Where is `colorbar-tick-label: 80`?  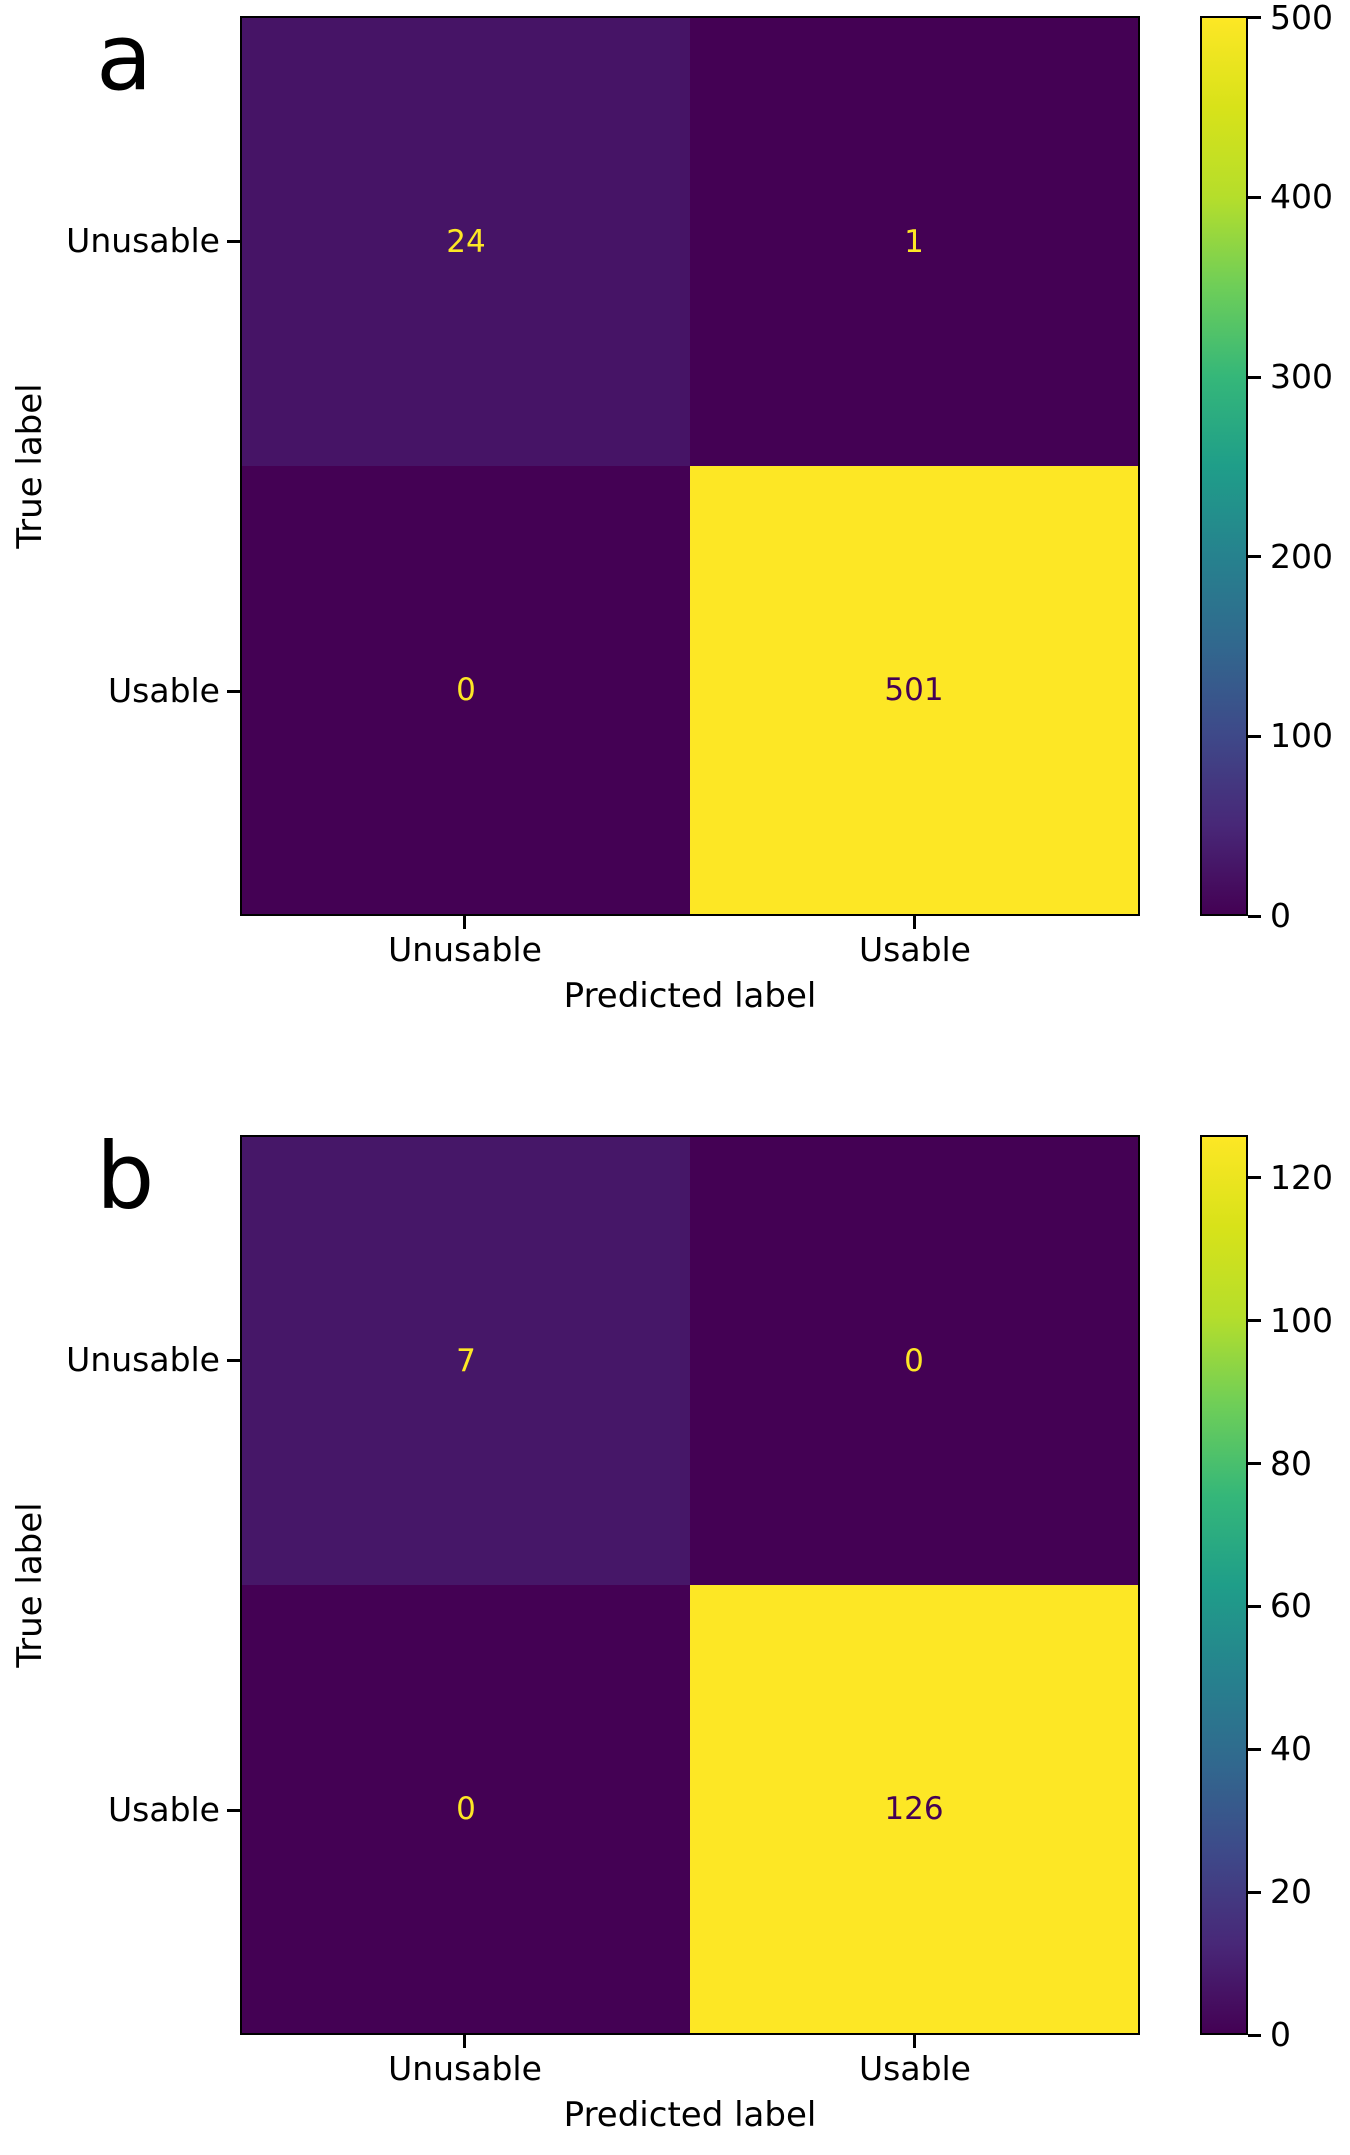
colorbar-tick-label: 80 is located at coordinates (1291, 1463).